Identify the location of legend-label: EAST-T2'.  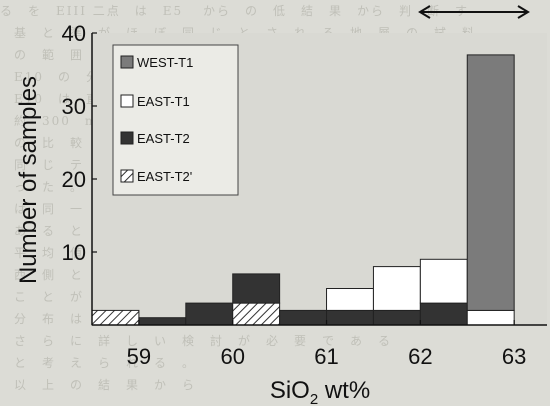
(164, 176).